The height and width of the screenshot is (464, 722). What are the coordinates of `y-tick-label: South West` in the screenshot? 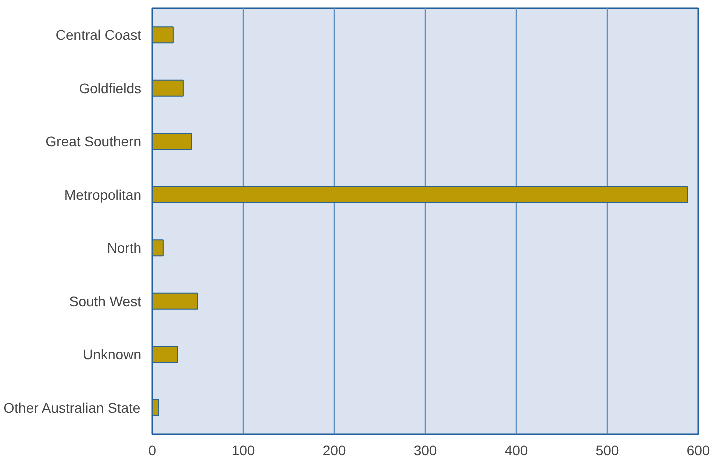 It's located at (105, 301).